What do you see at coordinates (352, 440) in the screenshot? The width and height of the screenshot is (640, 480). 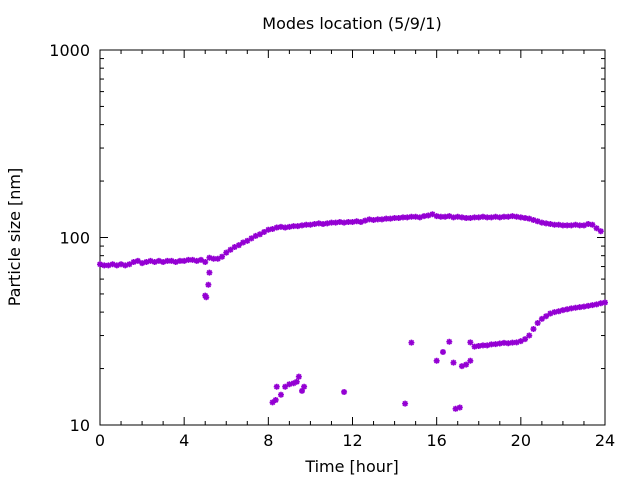 I see `x-tick-label: 12` at bounding box center [352, 440].